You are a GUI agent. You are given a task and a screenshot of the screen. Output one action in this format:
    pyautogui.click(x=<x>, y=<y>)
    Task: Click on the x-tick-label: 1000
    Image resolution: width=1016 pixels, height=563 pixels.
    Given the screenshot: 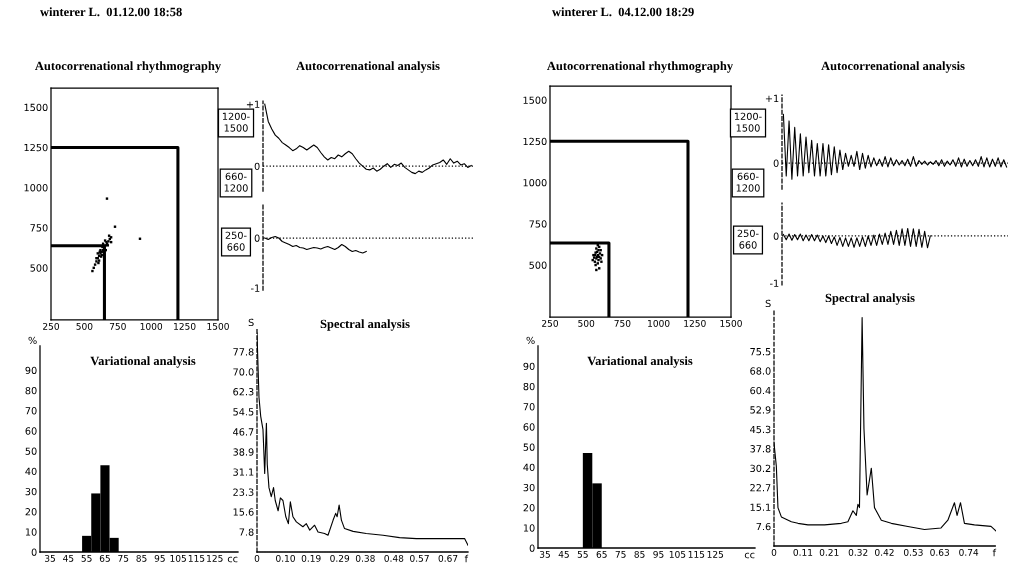 What is the action you would take?
    pyautogui.click(x=151, y=326)
    